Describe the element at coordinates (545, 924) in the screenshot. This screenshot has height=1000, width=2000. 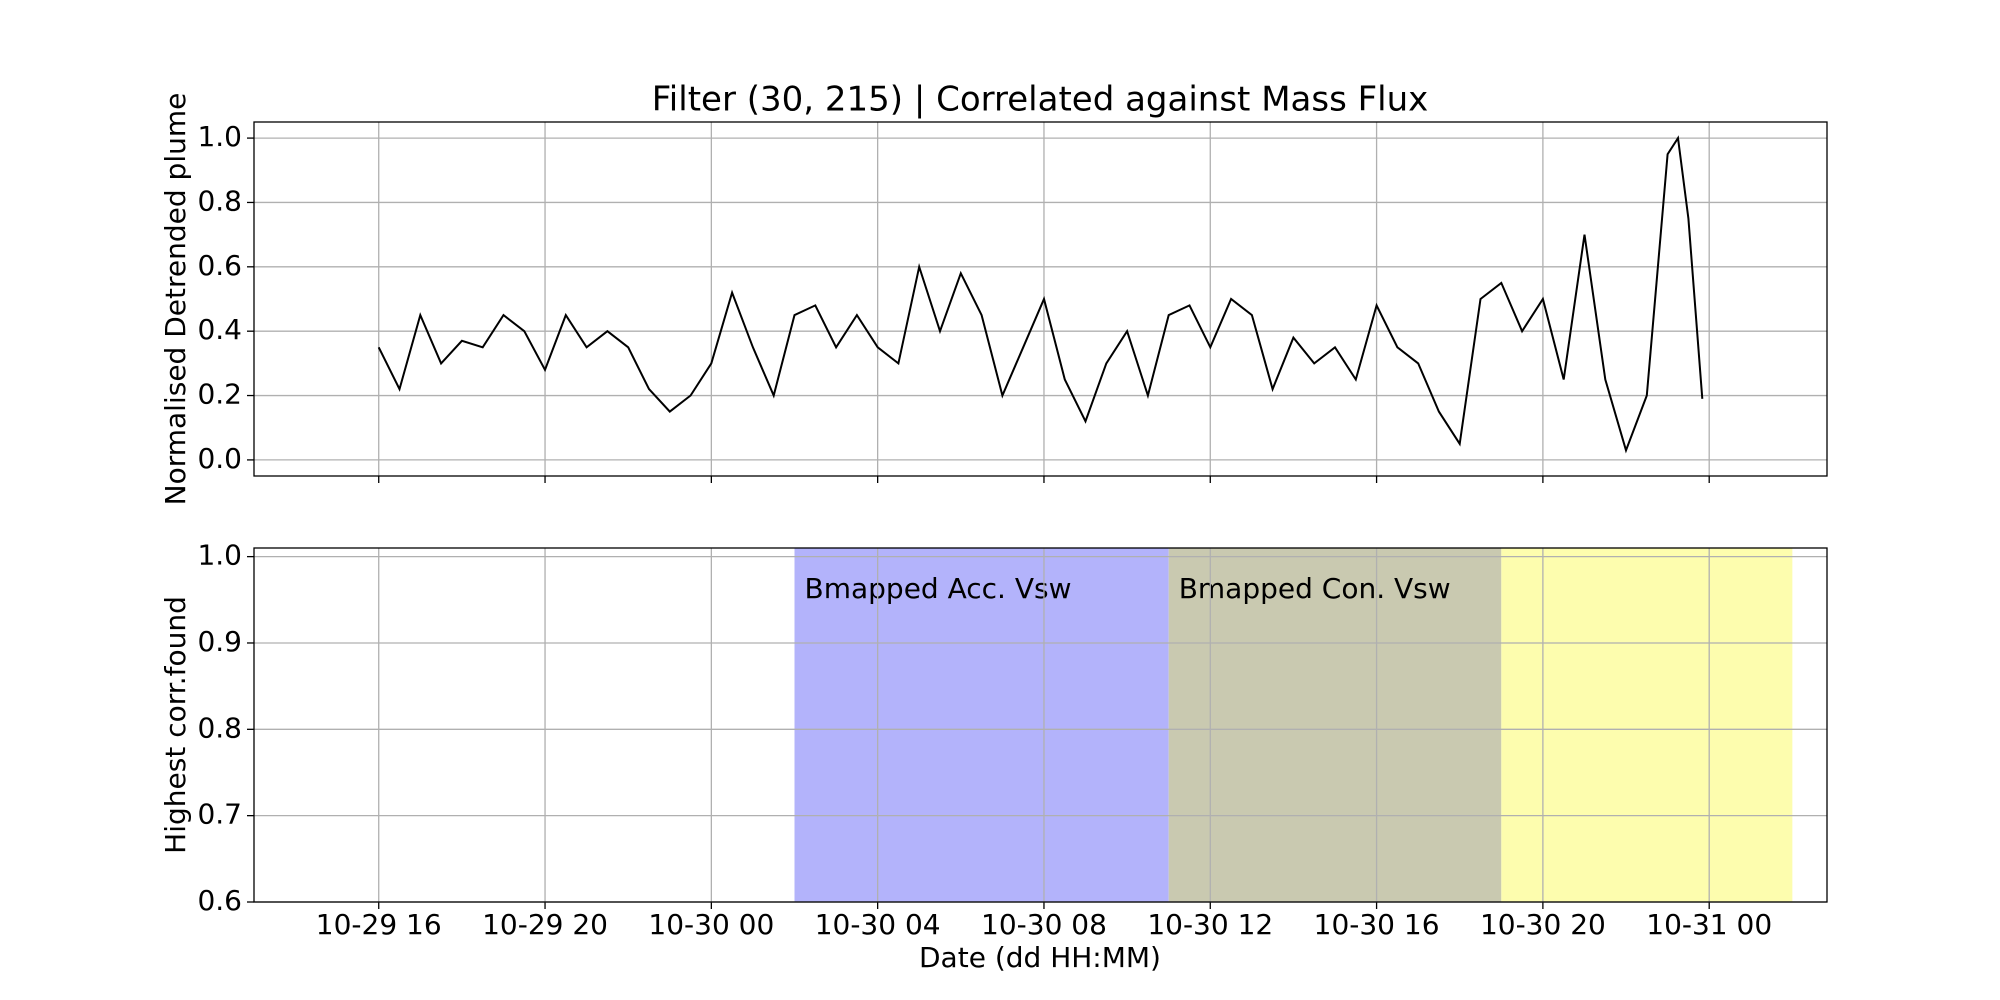
I see `x-tick-label: 10-29 20` at that location.